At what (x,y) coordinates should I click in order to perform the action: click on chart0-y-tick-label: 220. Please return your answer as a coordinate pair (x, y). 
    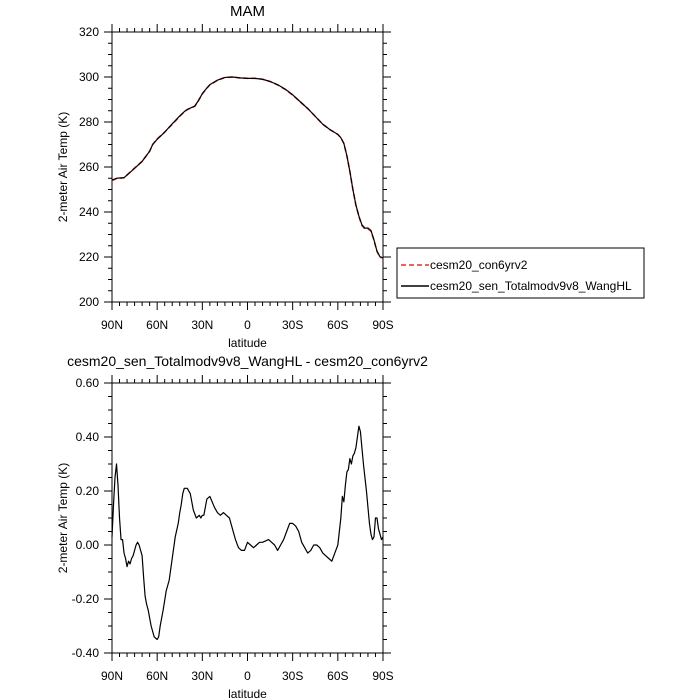
    Looking at the image, I should click on (89, 257).